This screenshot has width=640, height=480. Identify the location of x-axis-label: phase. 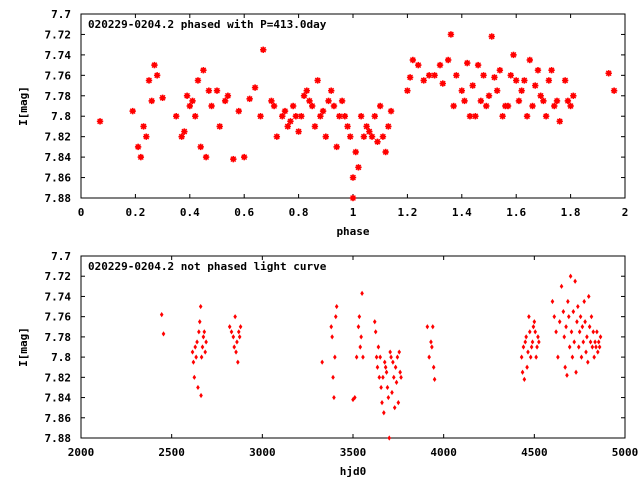
(352, 231).